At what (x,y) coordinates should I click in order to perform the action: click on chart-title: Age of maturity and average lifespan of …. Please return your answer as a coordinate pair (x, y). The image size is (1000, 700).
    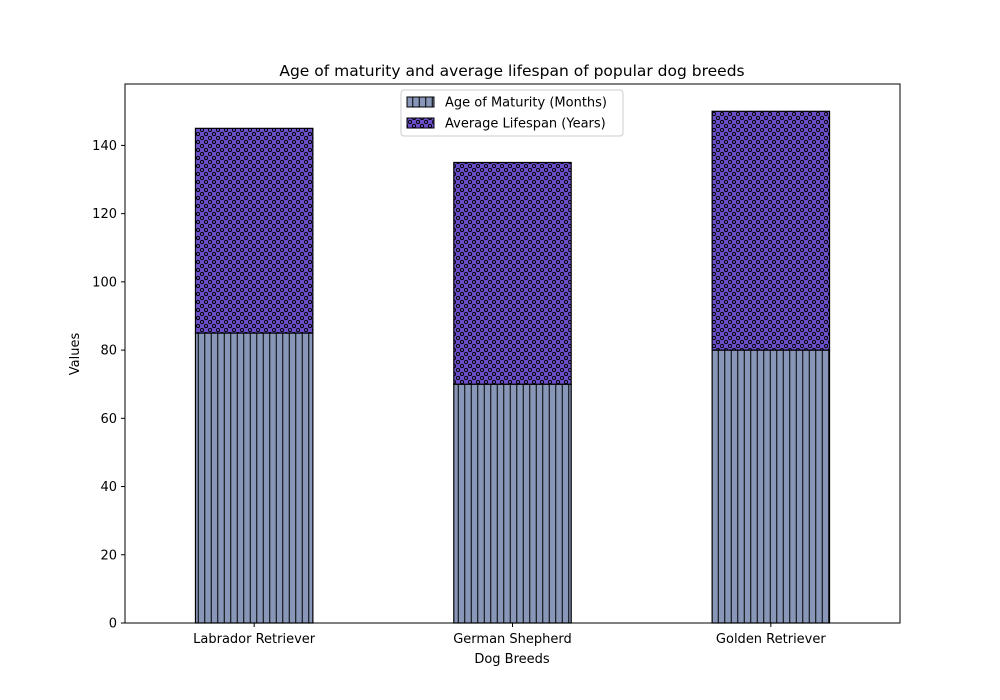
    Looking at the image, I should click on (511, 71).